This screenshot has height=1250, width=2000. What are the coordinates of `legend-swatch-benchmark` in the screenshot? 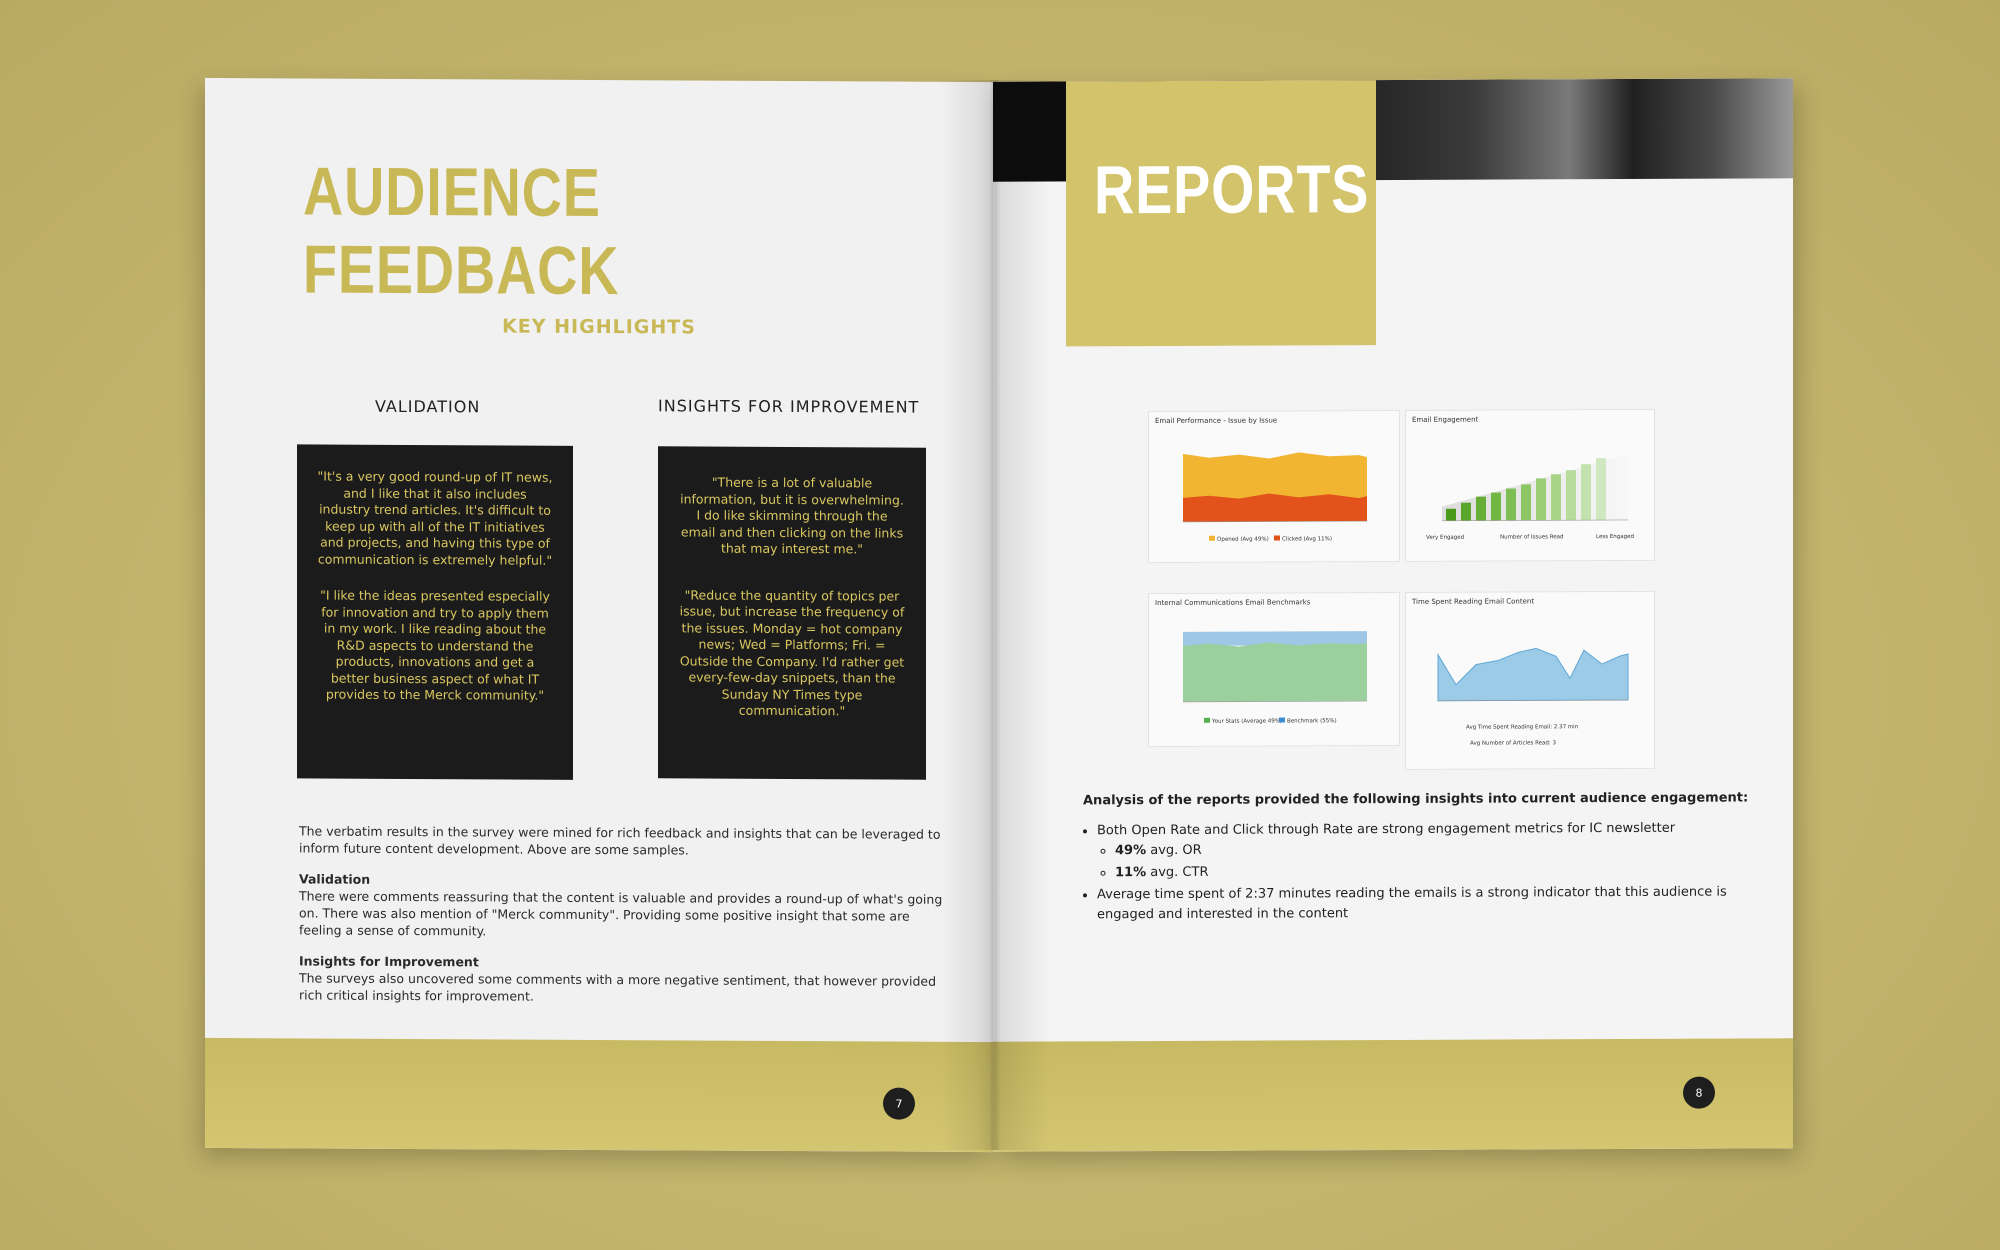 It's located at (1282, 720).